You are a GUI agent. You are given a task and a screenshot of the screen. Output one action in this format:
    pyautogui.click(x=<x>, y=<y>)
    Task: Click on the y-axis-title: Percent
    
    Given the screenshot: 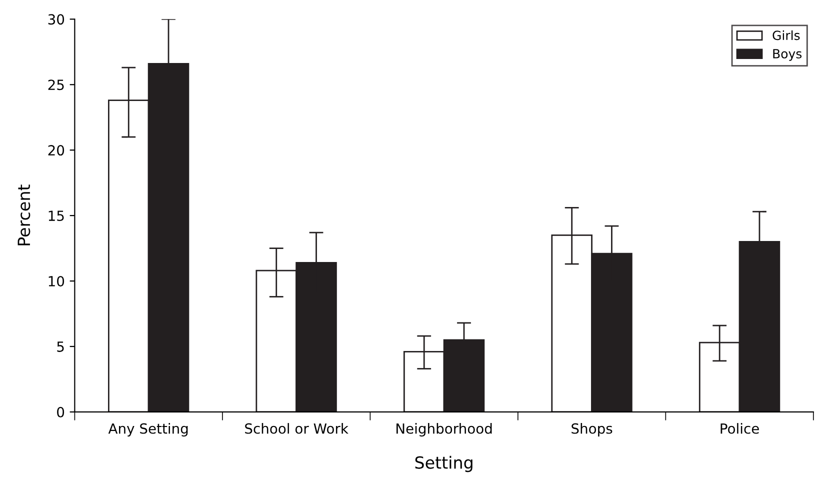 What is the action you would take?
    pyautogui.click(x=24, y=215)
    